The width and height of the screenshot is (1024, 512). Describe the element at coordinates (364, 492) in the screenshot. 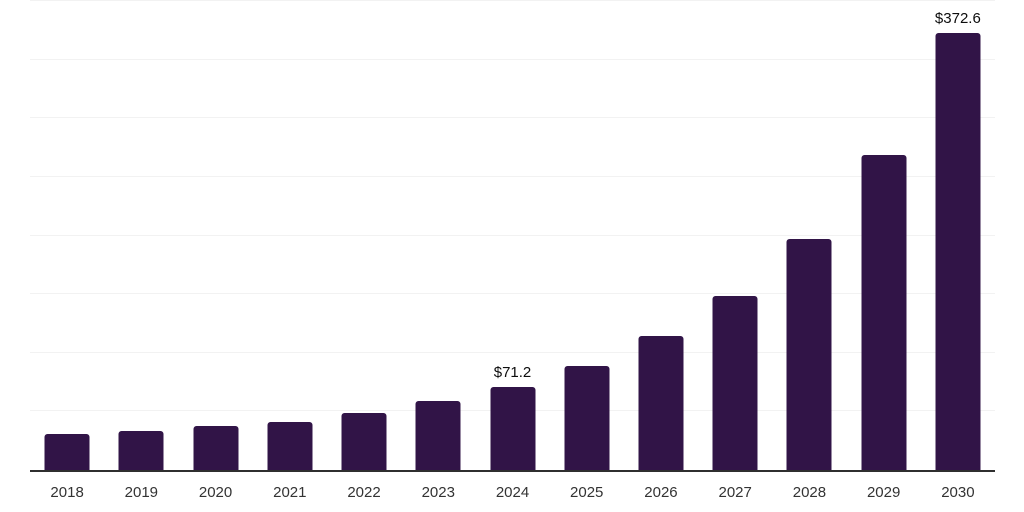

I see `x-tick-label: 2022` at that location.